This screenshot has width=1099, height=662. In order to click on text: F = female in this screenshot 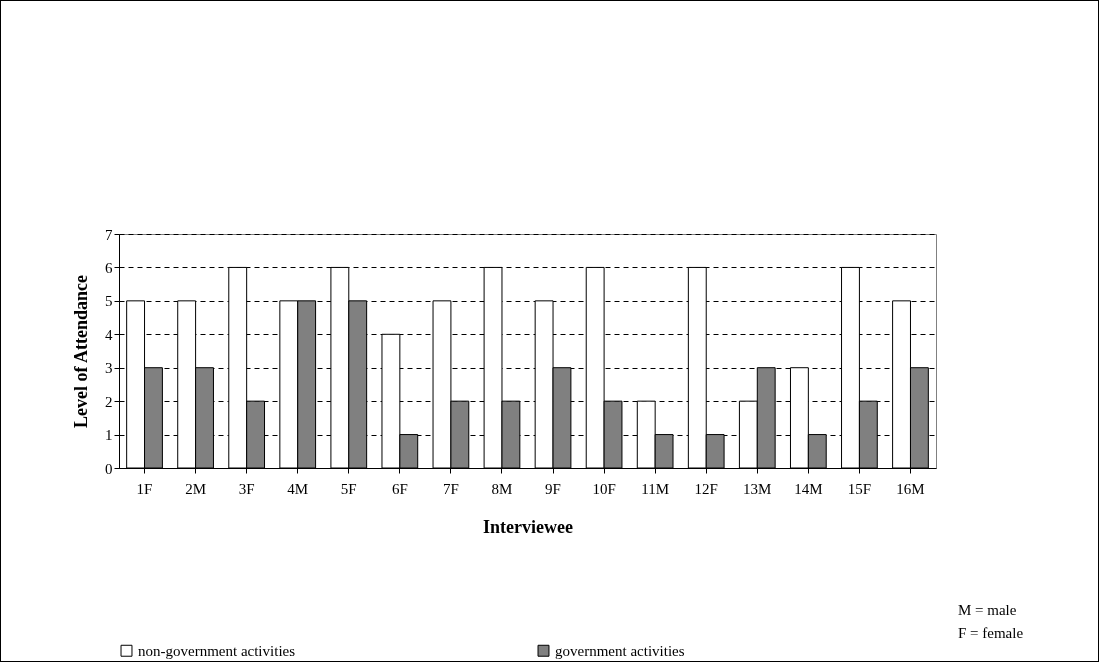, I will do `click(991, 633)`.